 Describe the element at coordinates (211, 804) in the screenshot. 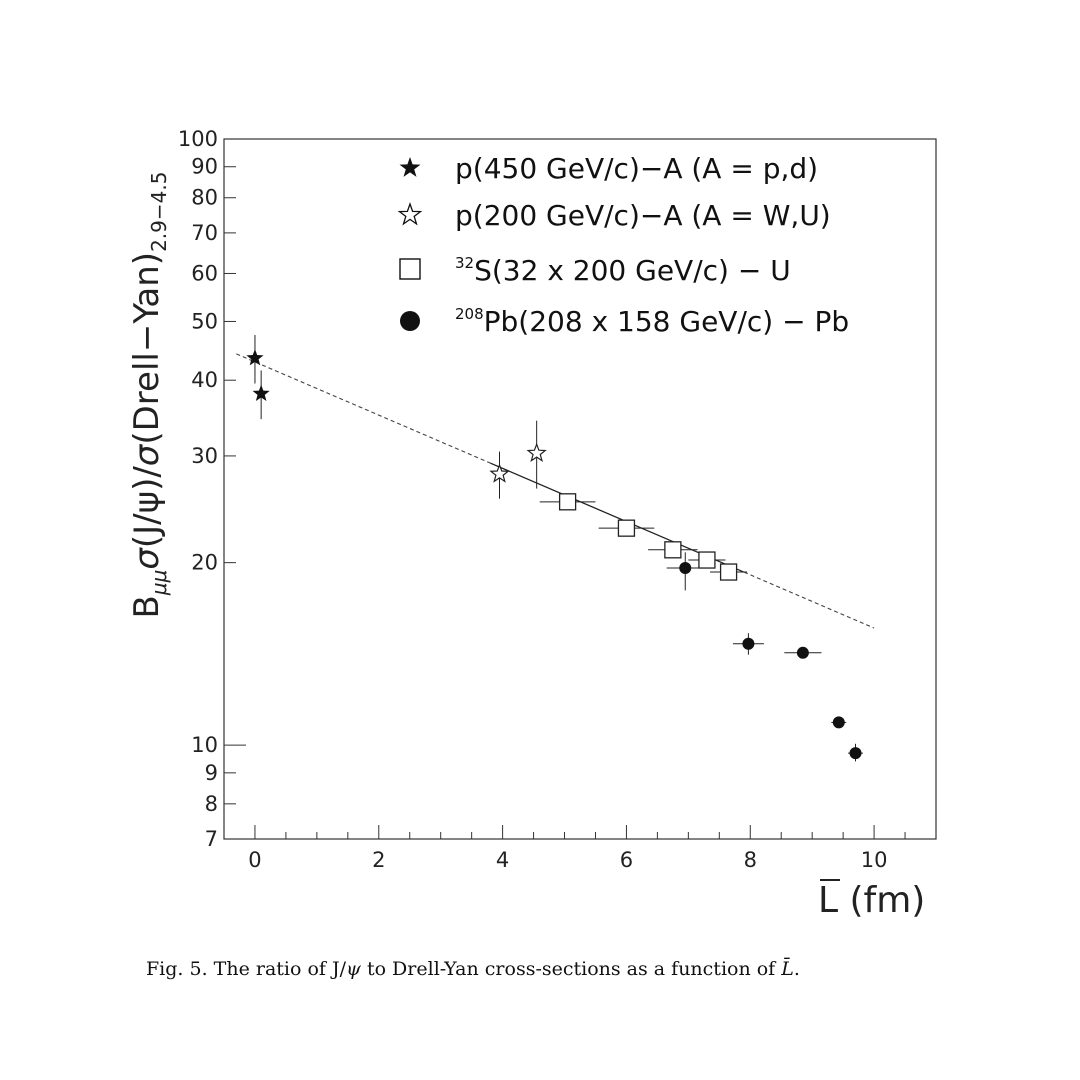

I see `y-tick-label: 8` at that location.